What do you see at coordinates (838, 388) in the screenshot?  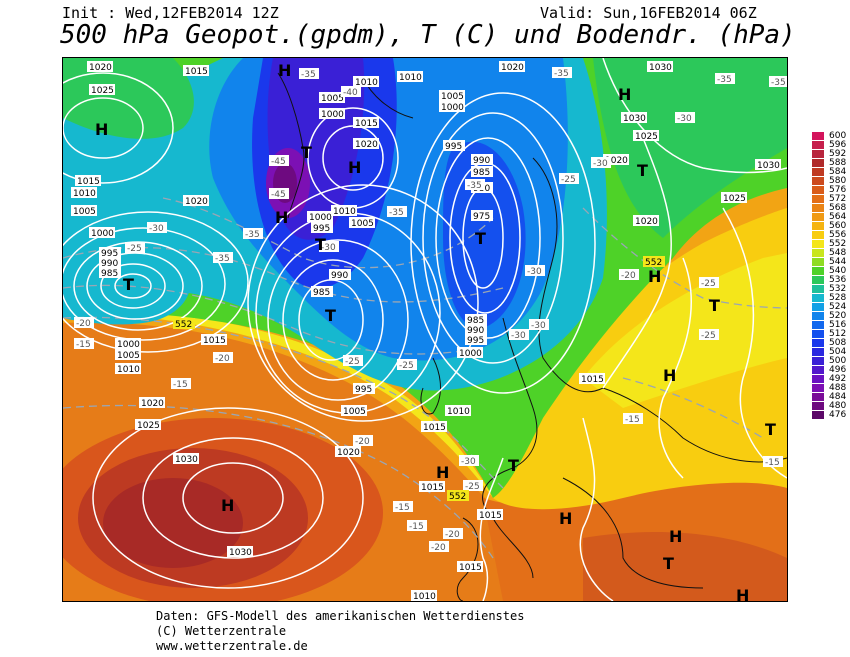 I see `legend-label: 488` at bounding box center [838, 388].